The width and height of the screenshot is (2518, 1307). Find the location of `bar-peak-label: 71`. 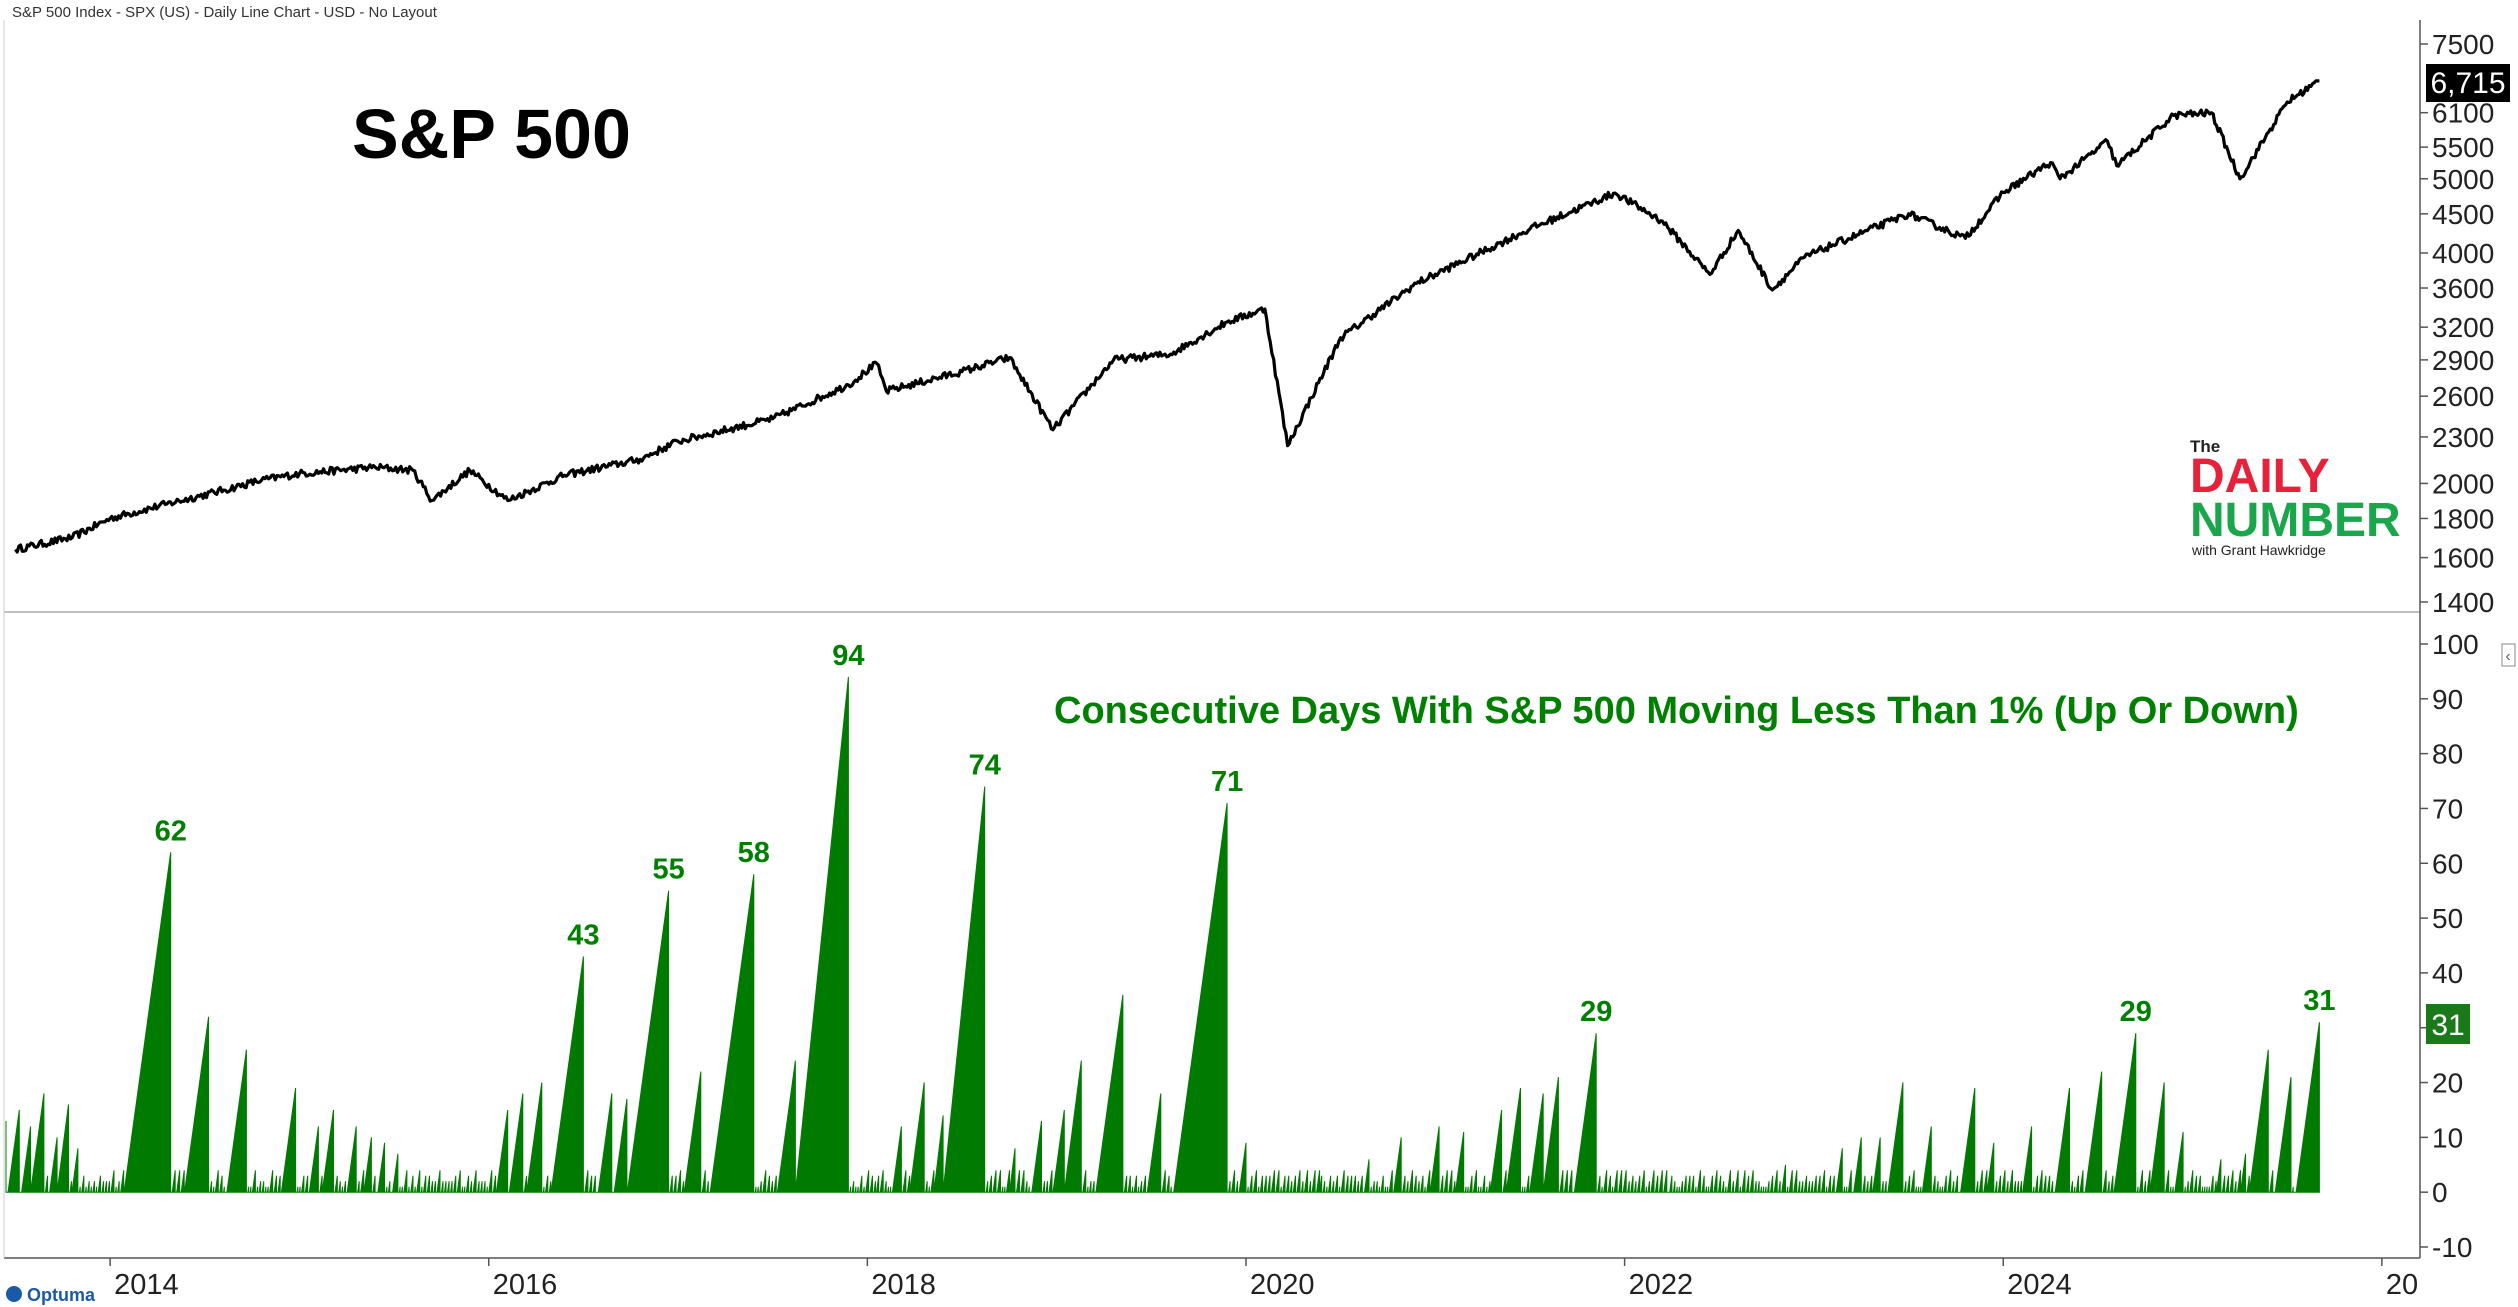

bar-peak-label: 71 is located at coordinates (1227, 782).